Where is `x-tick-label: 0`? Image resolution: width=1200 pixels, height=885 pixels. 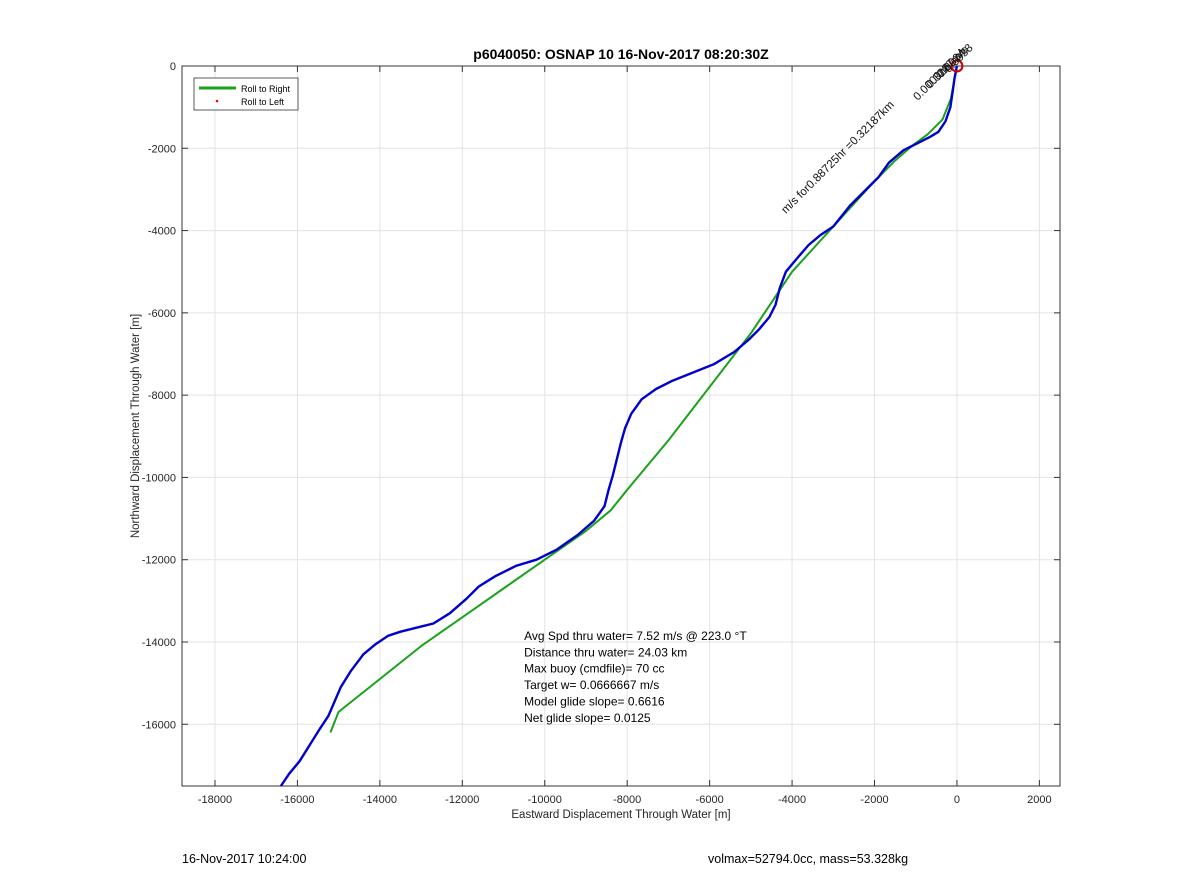 x-tick-label: 0 is located at coordinates (957, 800).